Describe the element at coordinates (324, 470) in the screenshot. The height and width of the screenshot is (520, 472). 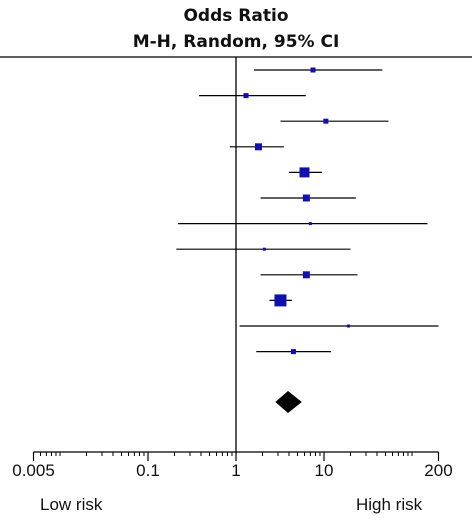
I see `x-axis-tick-label: 10` at that location.